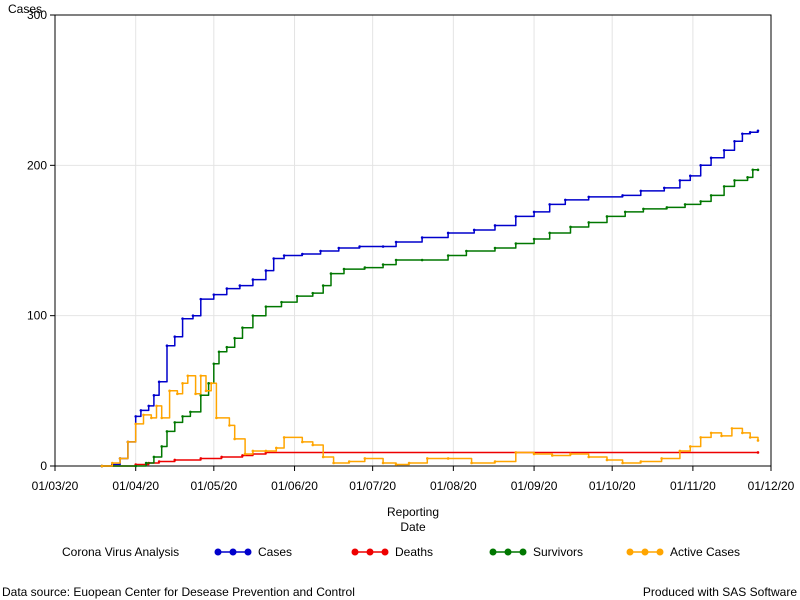 This screenshot has height=600, width=800. Describe the element at coordinates (275, 552) in the screenshot. I see `legend-label: Cases` at that location.